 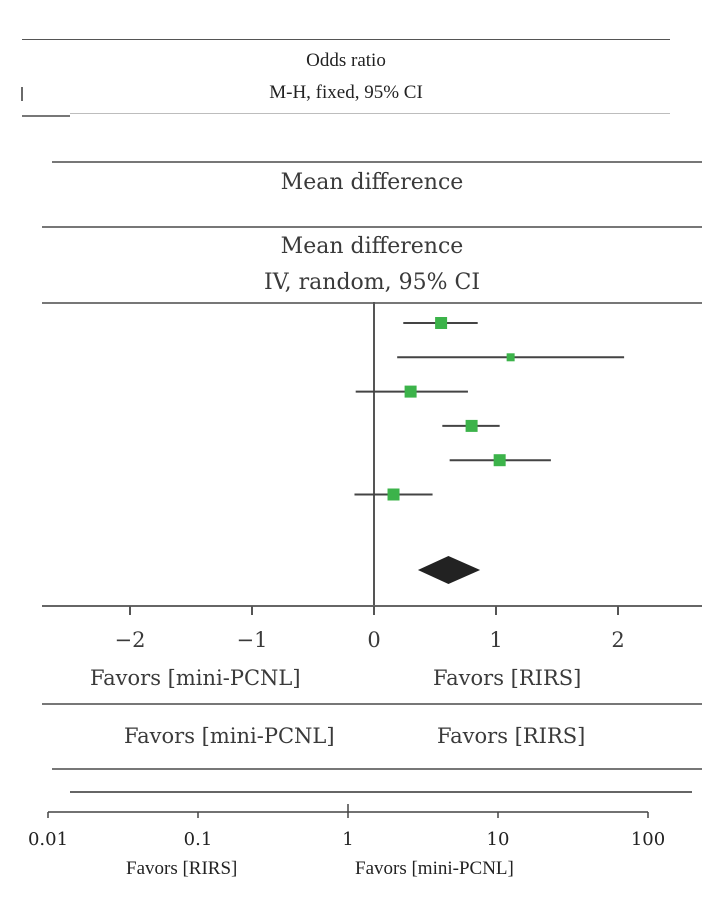 What do you see at coordinates (195, 678) in the screenshot?
I see `favors-row1-left: Favors [mini-PCNL]` at bounding box center [195, 678].